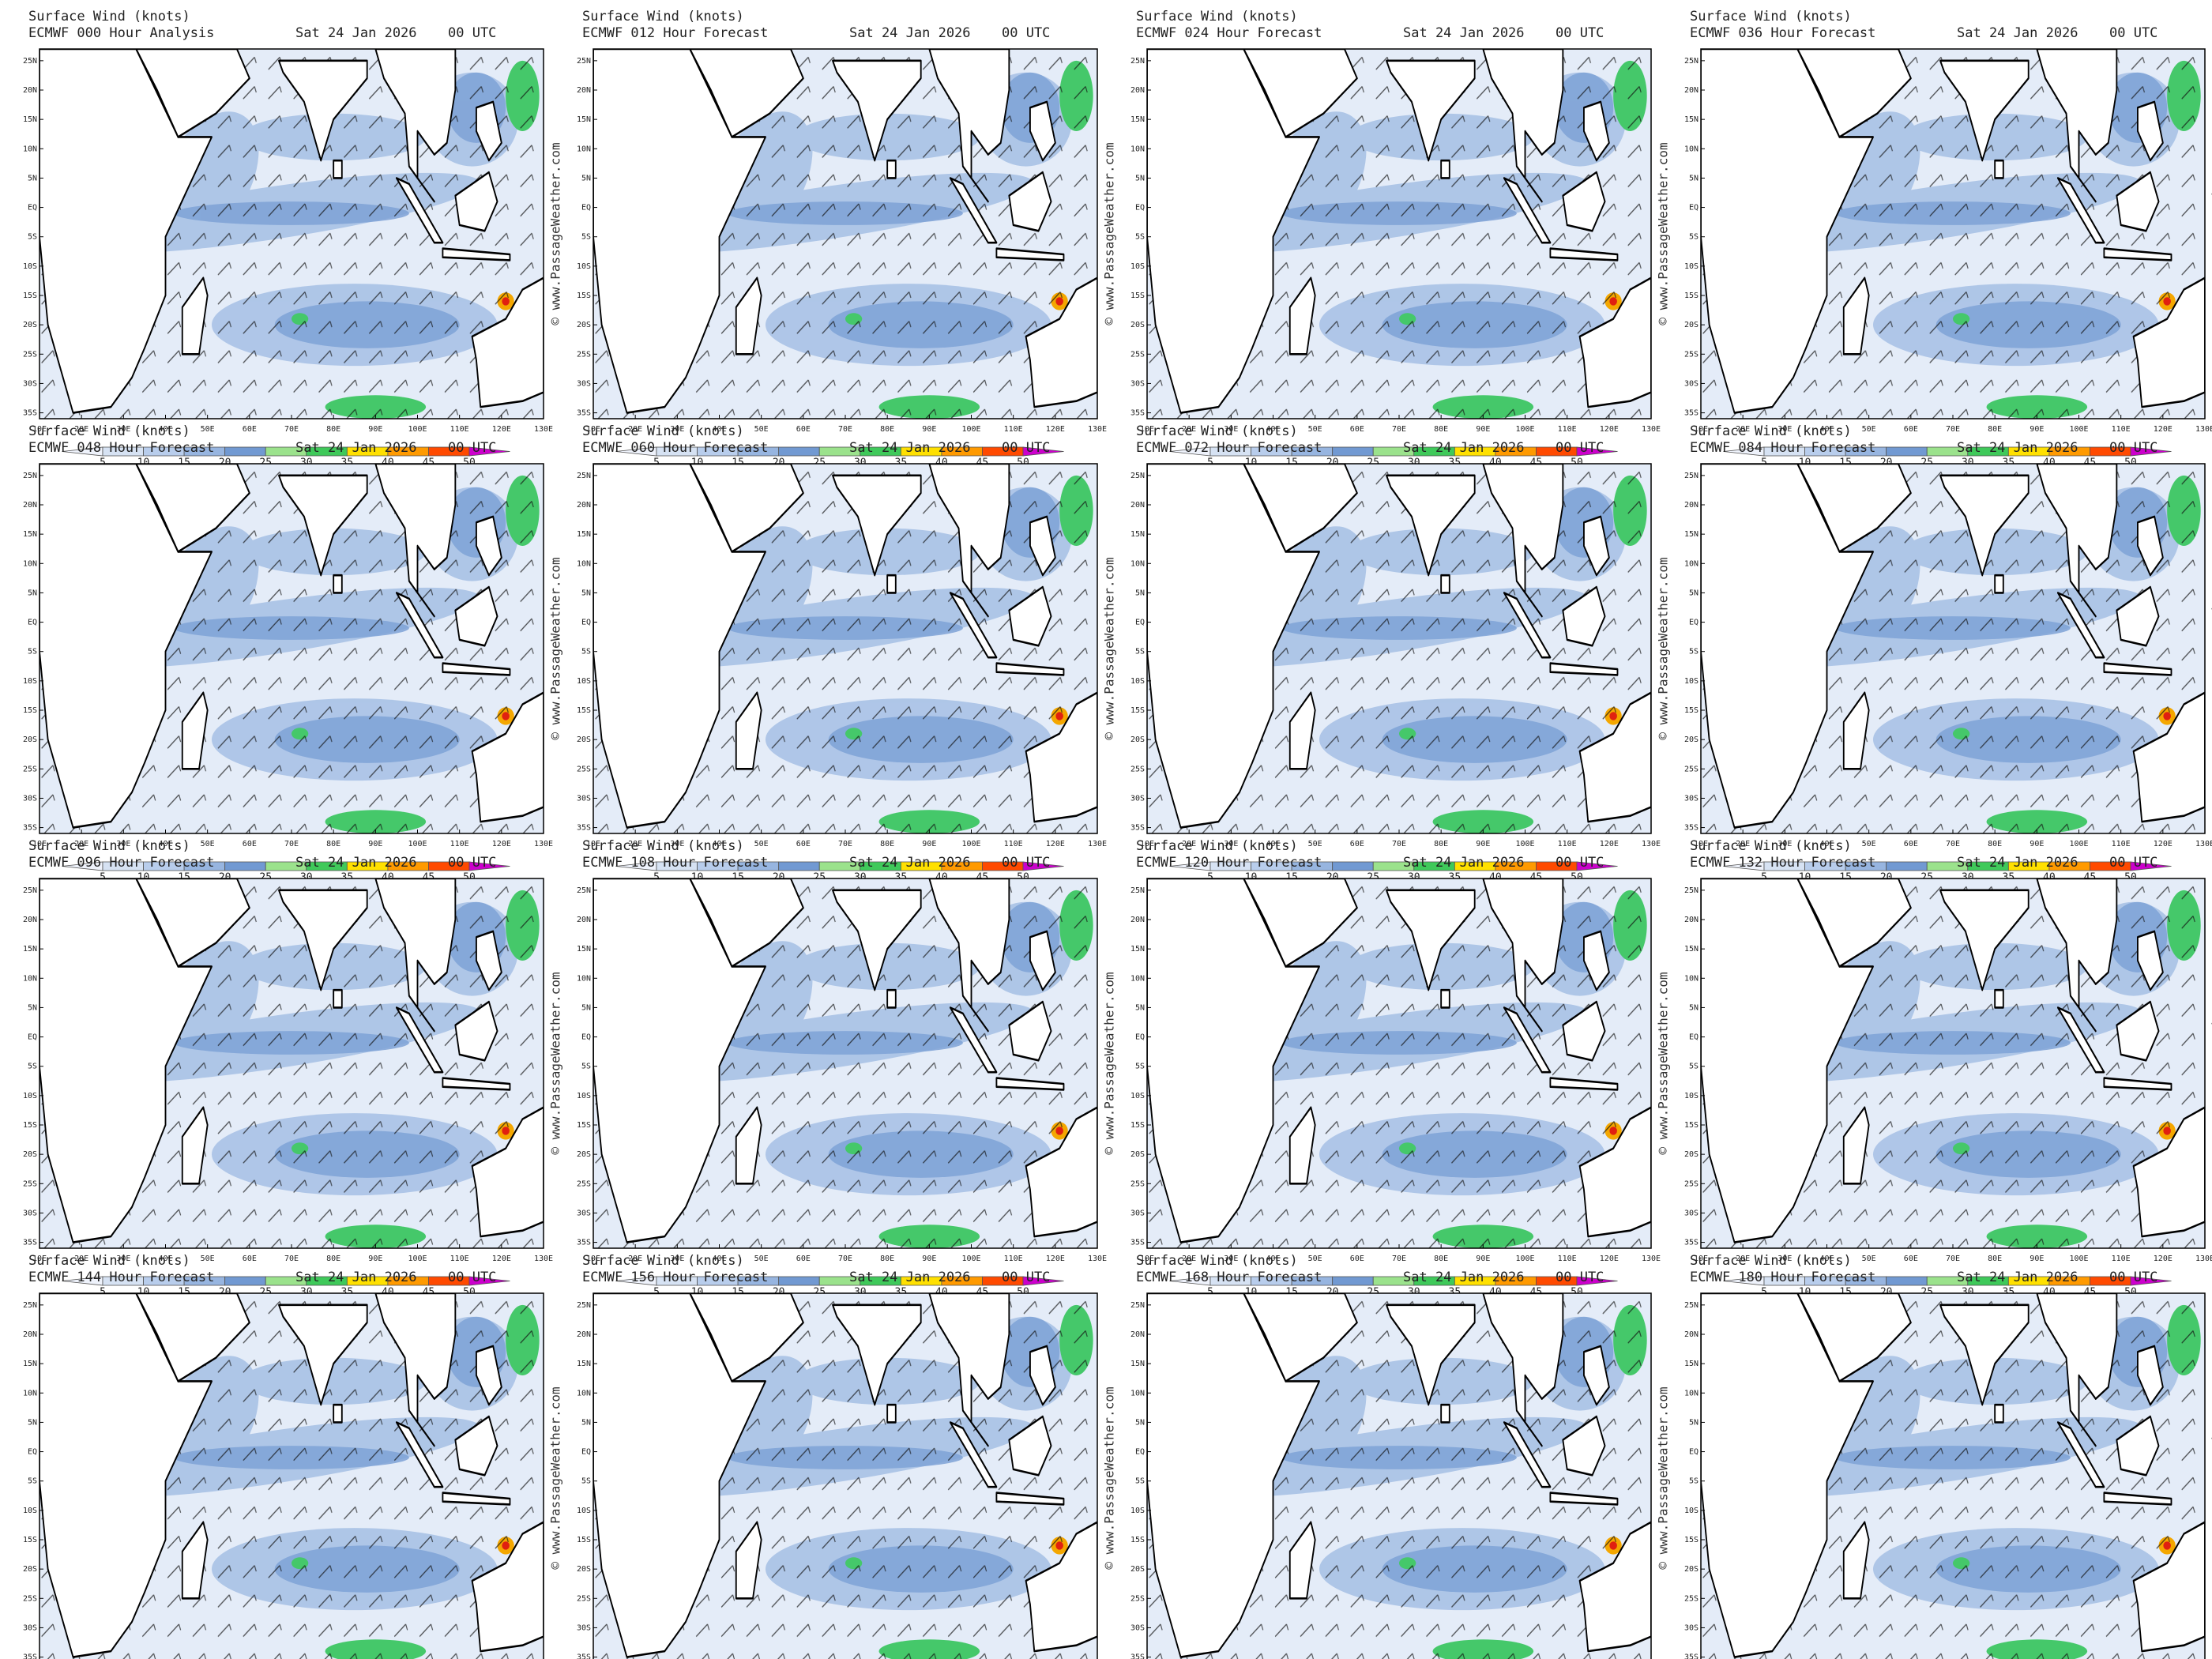  What do you see at coordinates (489, 452) in the screenshot?
I see `colorbar-end` at bounding box center [489, 452].